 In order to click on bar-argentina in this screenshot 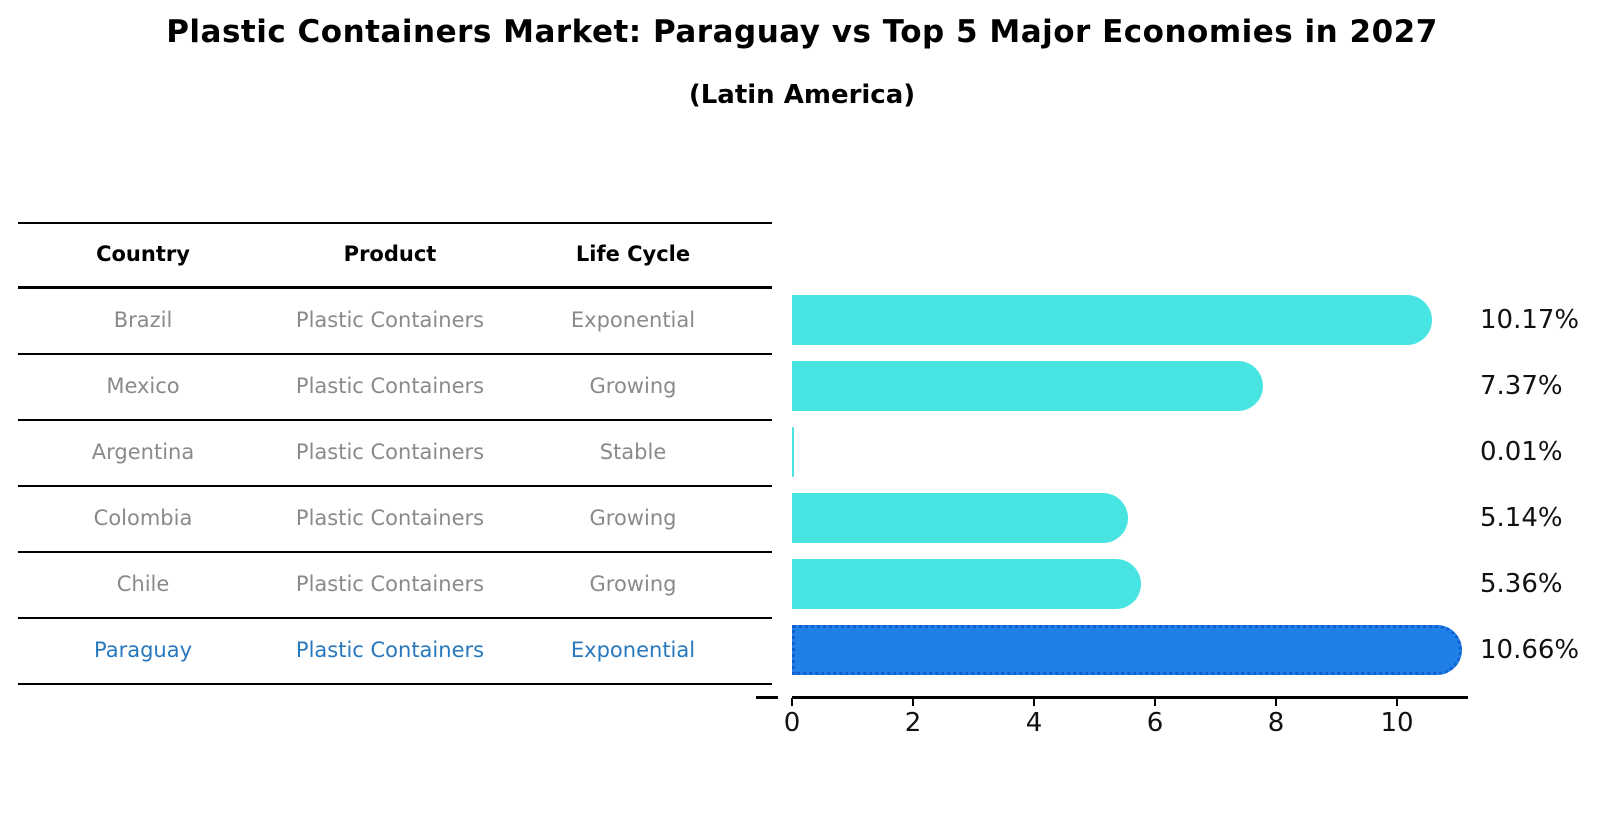, I will do `click(793, 452)`.